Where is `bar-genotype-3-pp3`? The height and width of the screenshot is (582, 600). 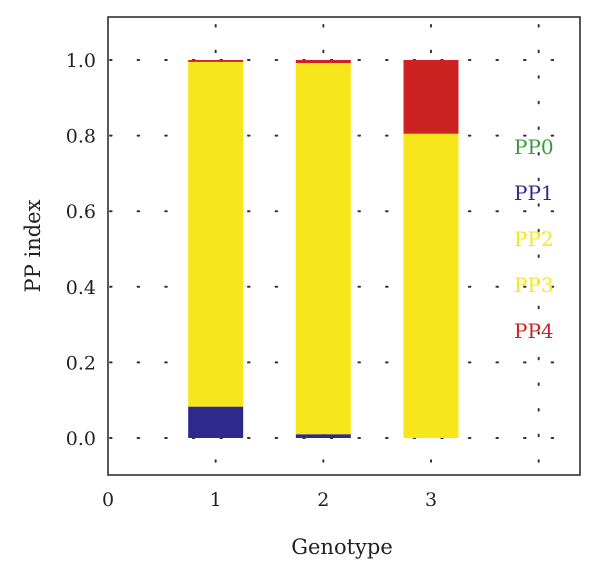 bar-genotype-3-pp3 is located at coordinates (431, 285).